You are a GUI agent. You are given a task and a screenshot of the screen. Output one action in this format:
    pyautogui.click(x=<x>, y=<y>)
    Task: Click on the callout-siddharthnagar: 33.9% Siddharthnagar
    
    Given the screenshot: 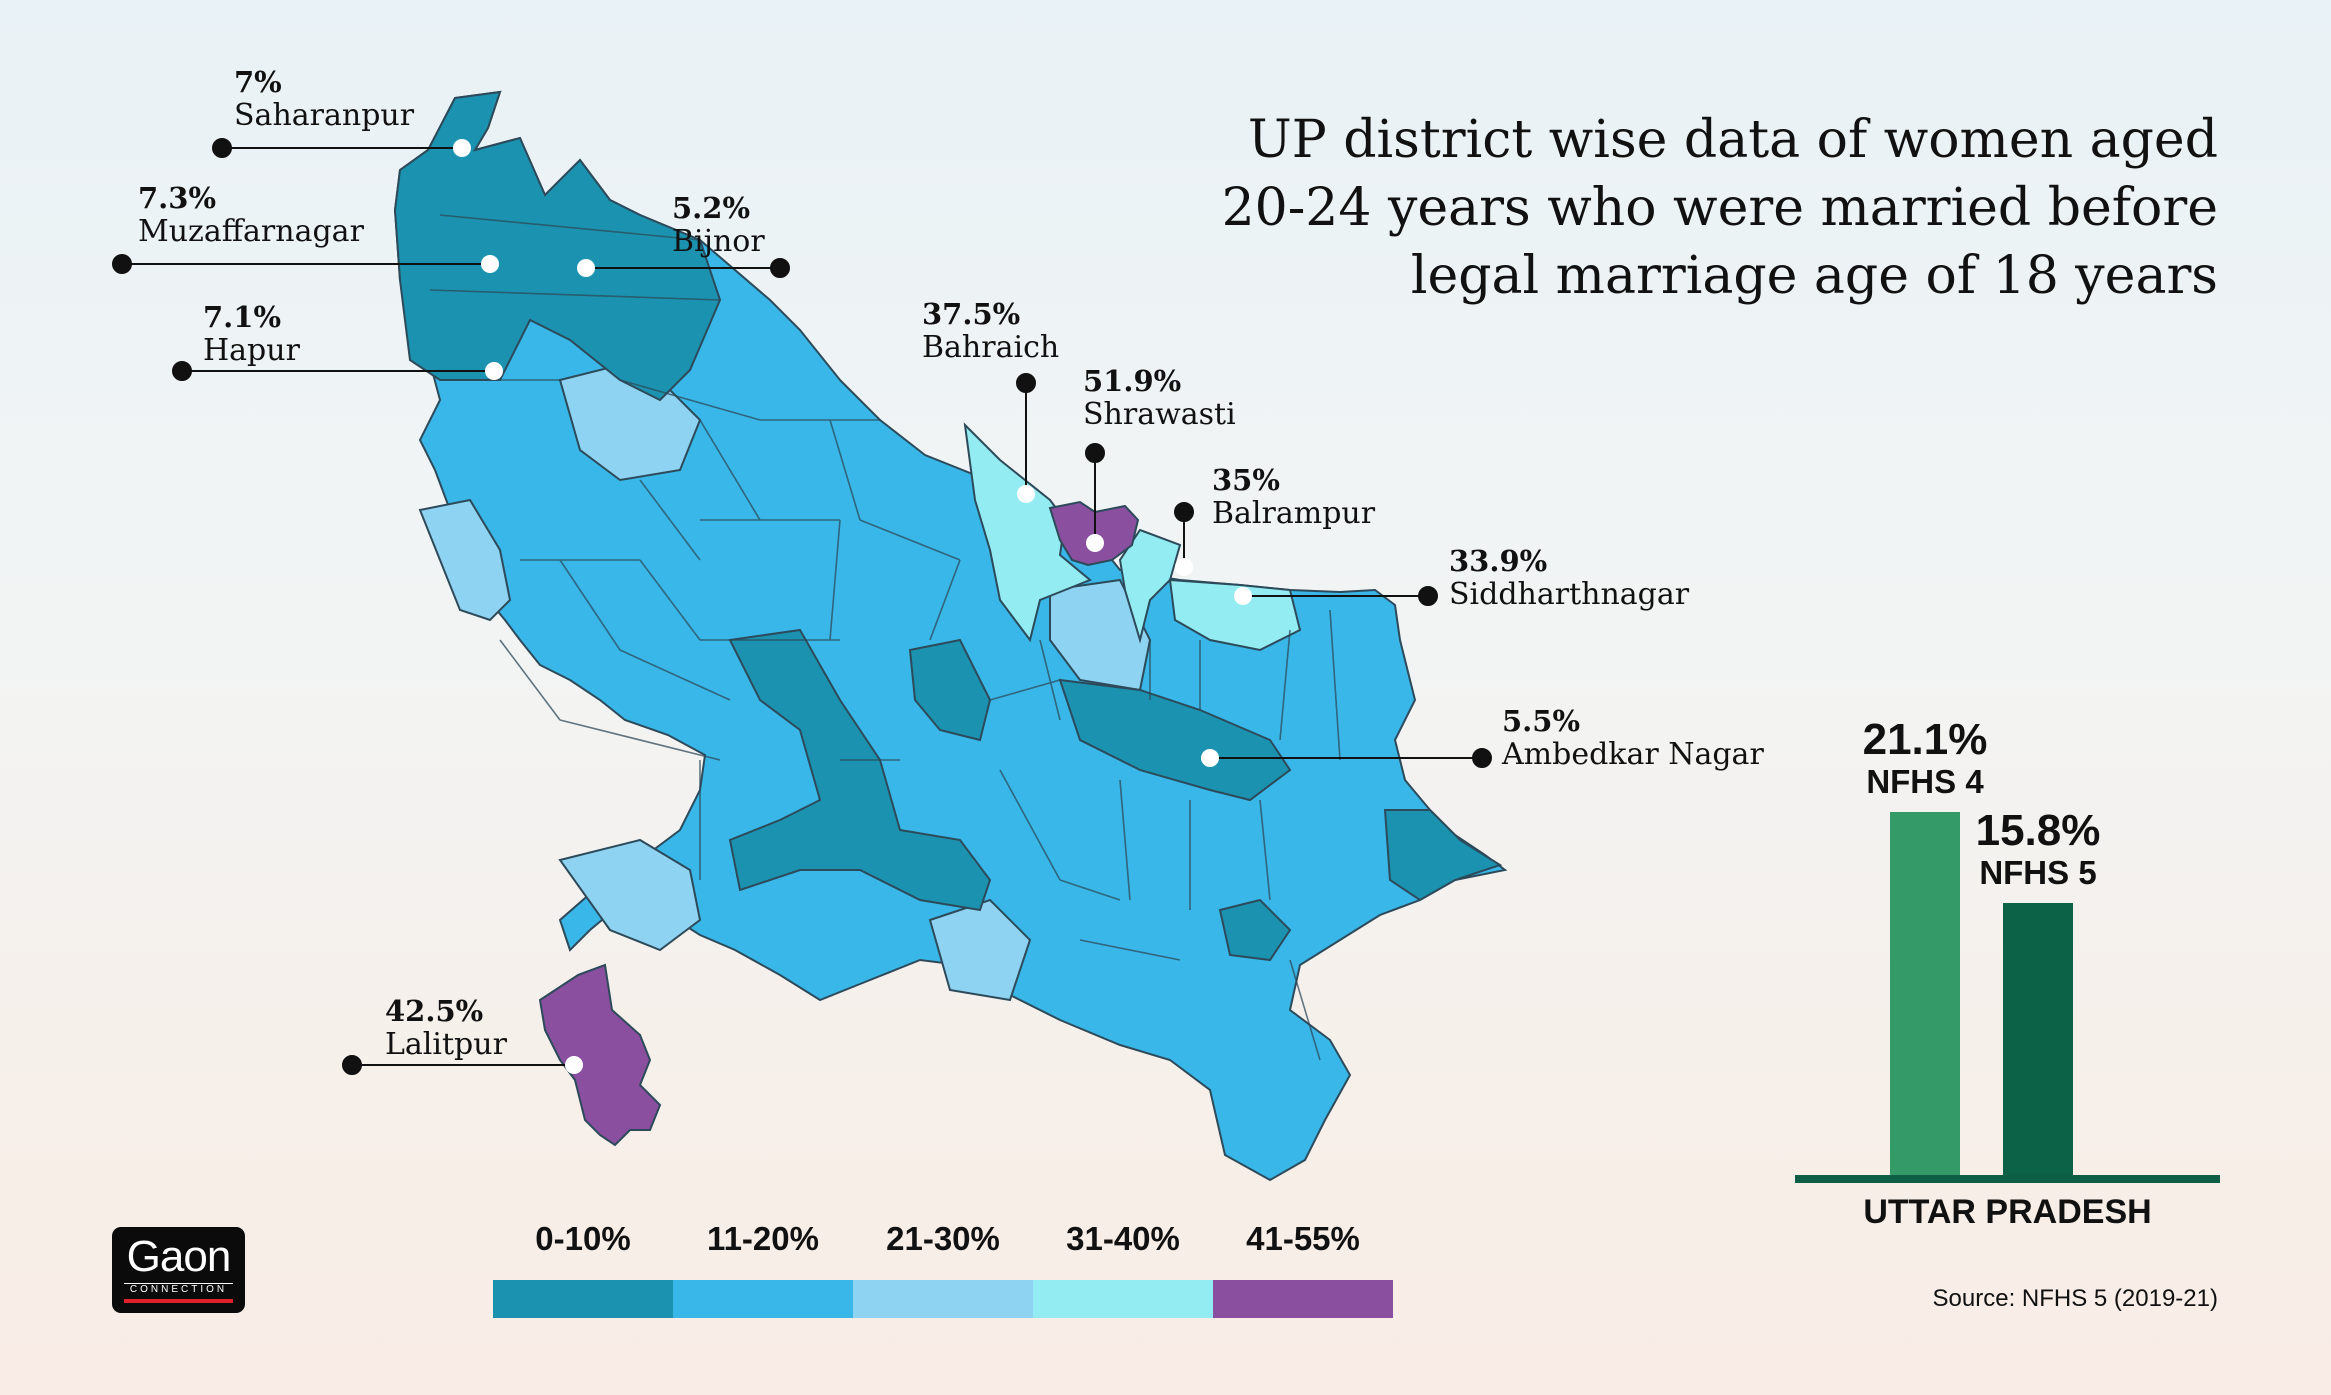 What is the action you would take?
    pyautogui.click(x=1569, y=578)
    